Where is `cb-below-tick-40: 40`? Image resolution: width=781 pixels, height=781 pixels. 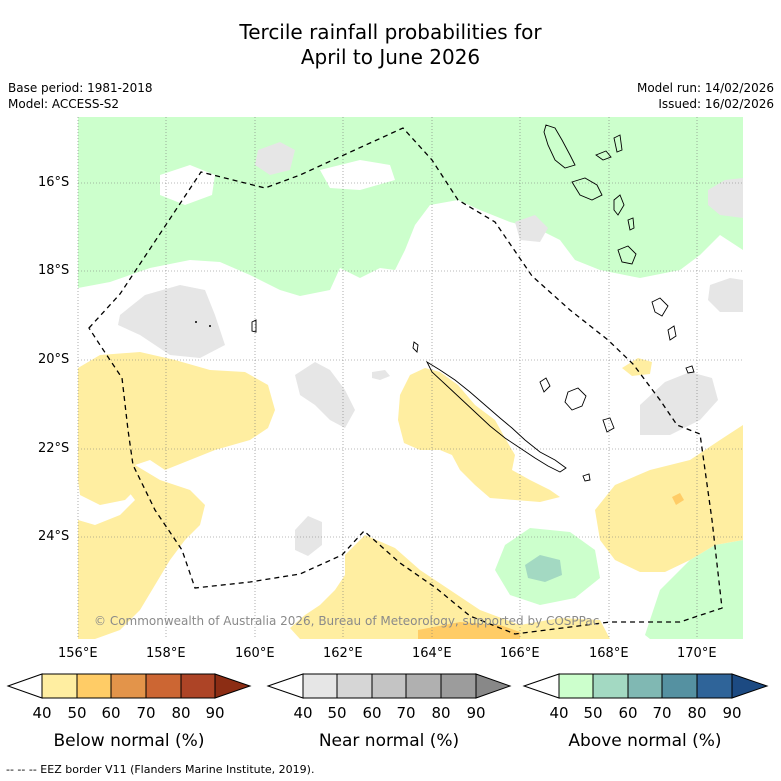 cb-below-tick-40: 40 is located at coordinates (42, 713).